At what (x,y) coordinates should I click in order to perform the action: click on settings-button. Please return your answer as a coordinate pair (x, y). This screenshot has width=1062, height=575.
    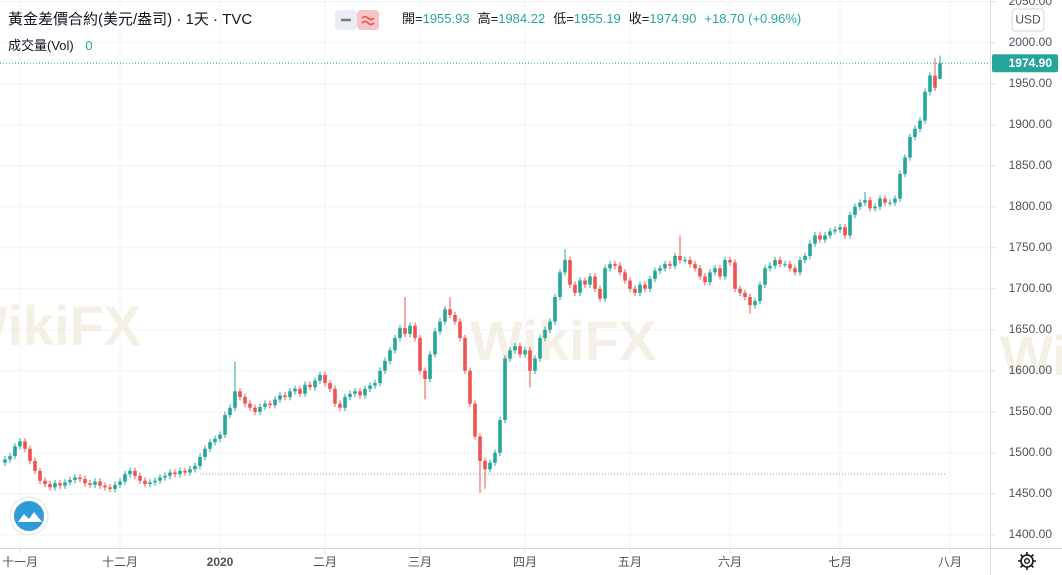
    Looking at the image, I should click on (1027, 561).